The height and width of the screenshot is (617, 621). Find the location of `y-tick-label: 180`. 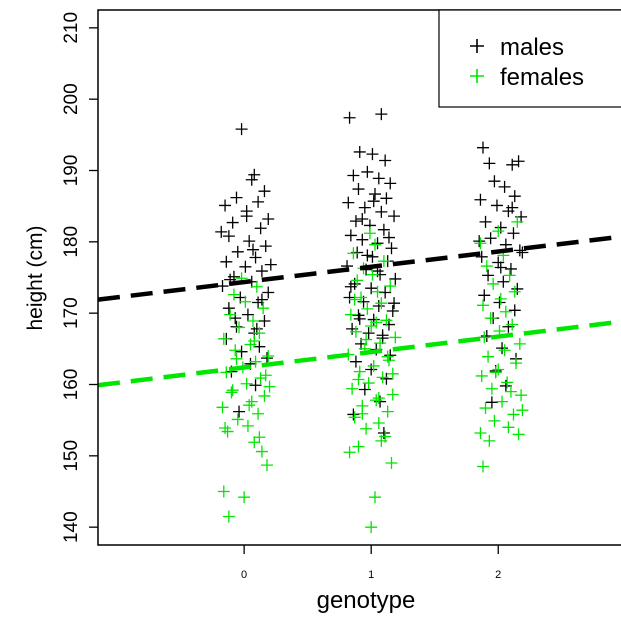

y-tick-label: 180 is located at coordinates (71, 242).